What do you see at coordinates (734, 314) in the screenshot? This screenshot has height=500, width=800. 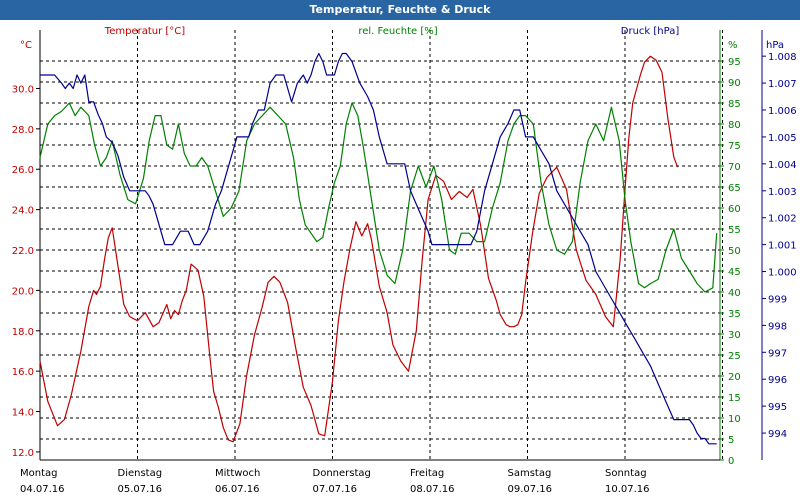 I see `humidity-tick-label: 35` at bounding box center [734, 314].